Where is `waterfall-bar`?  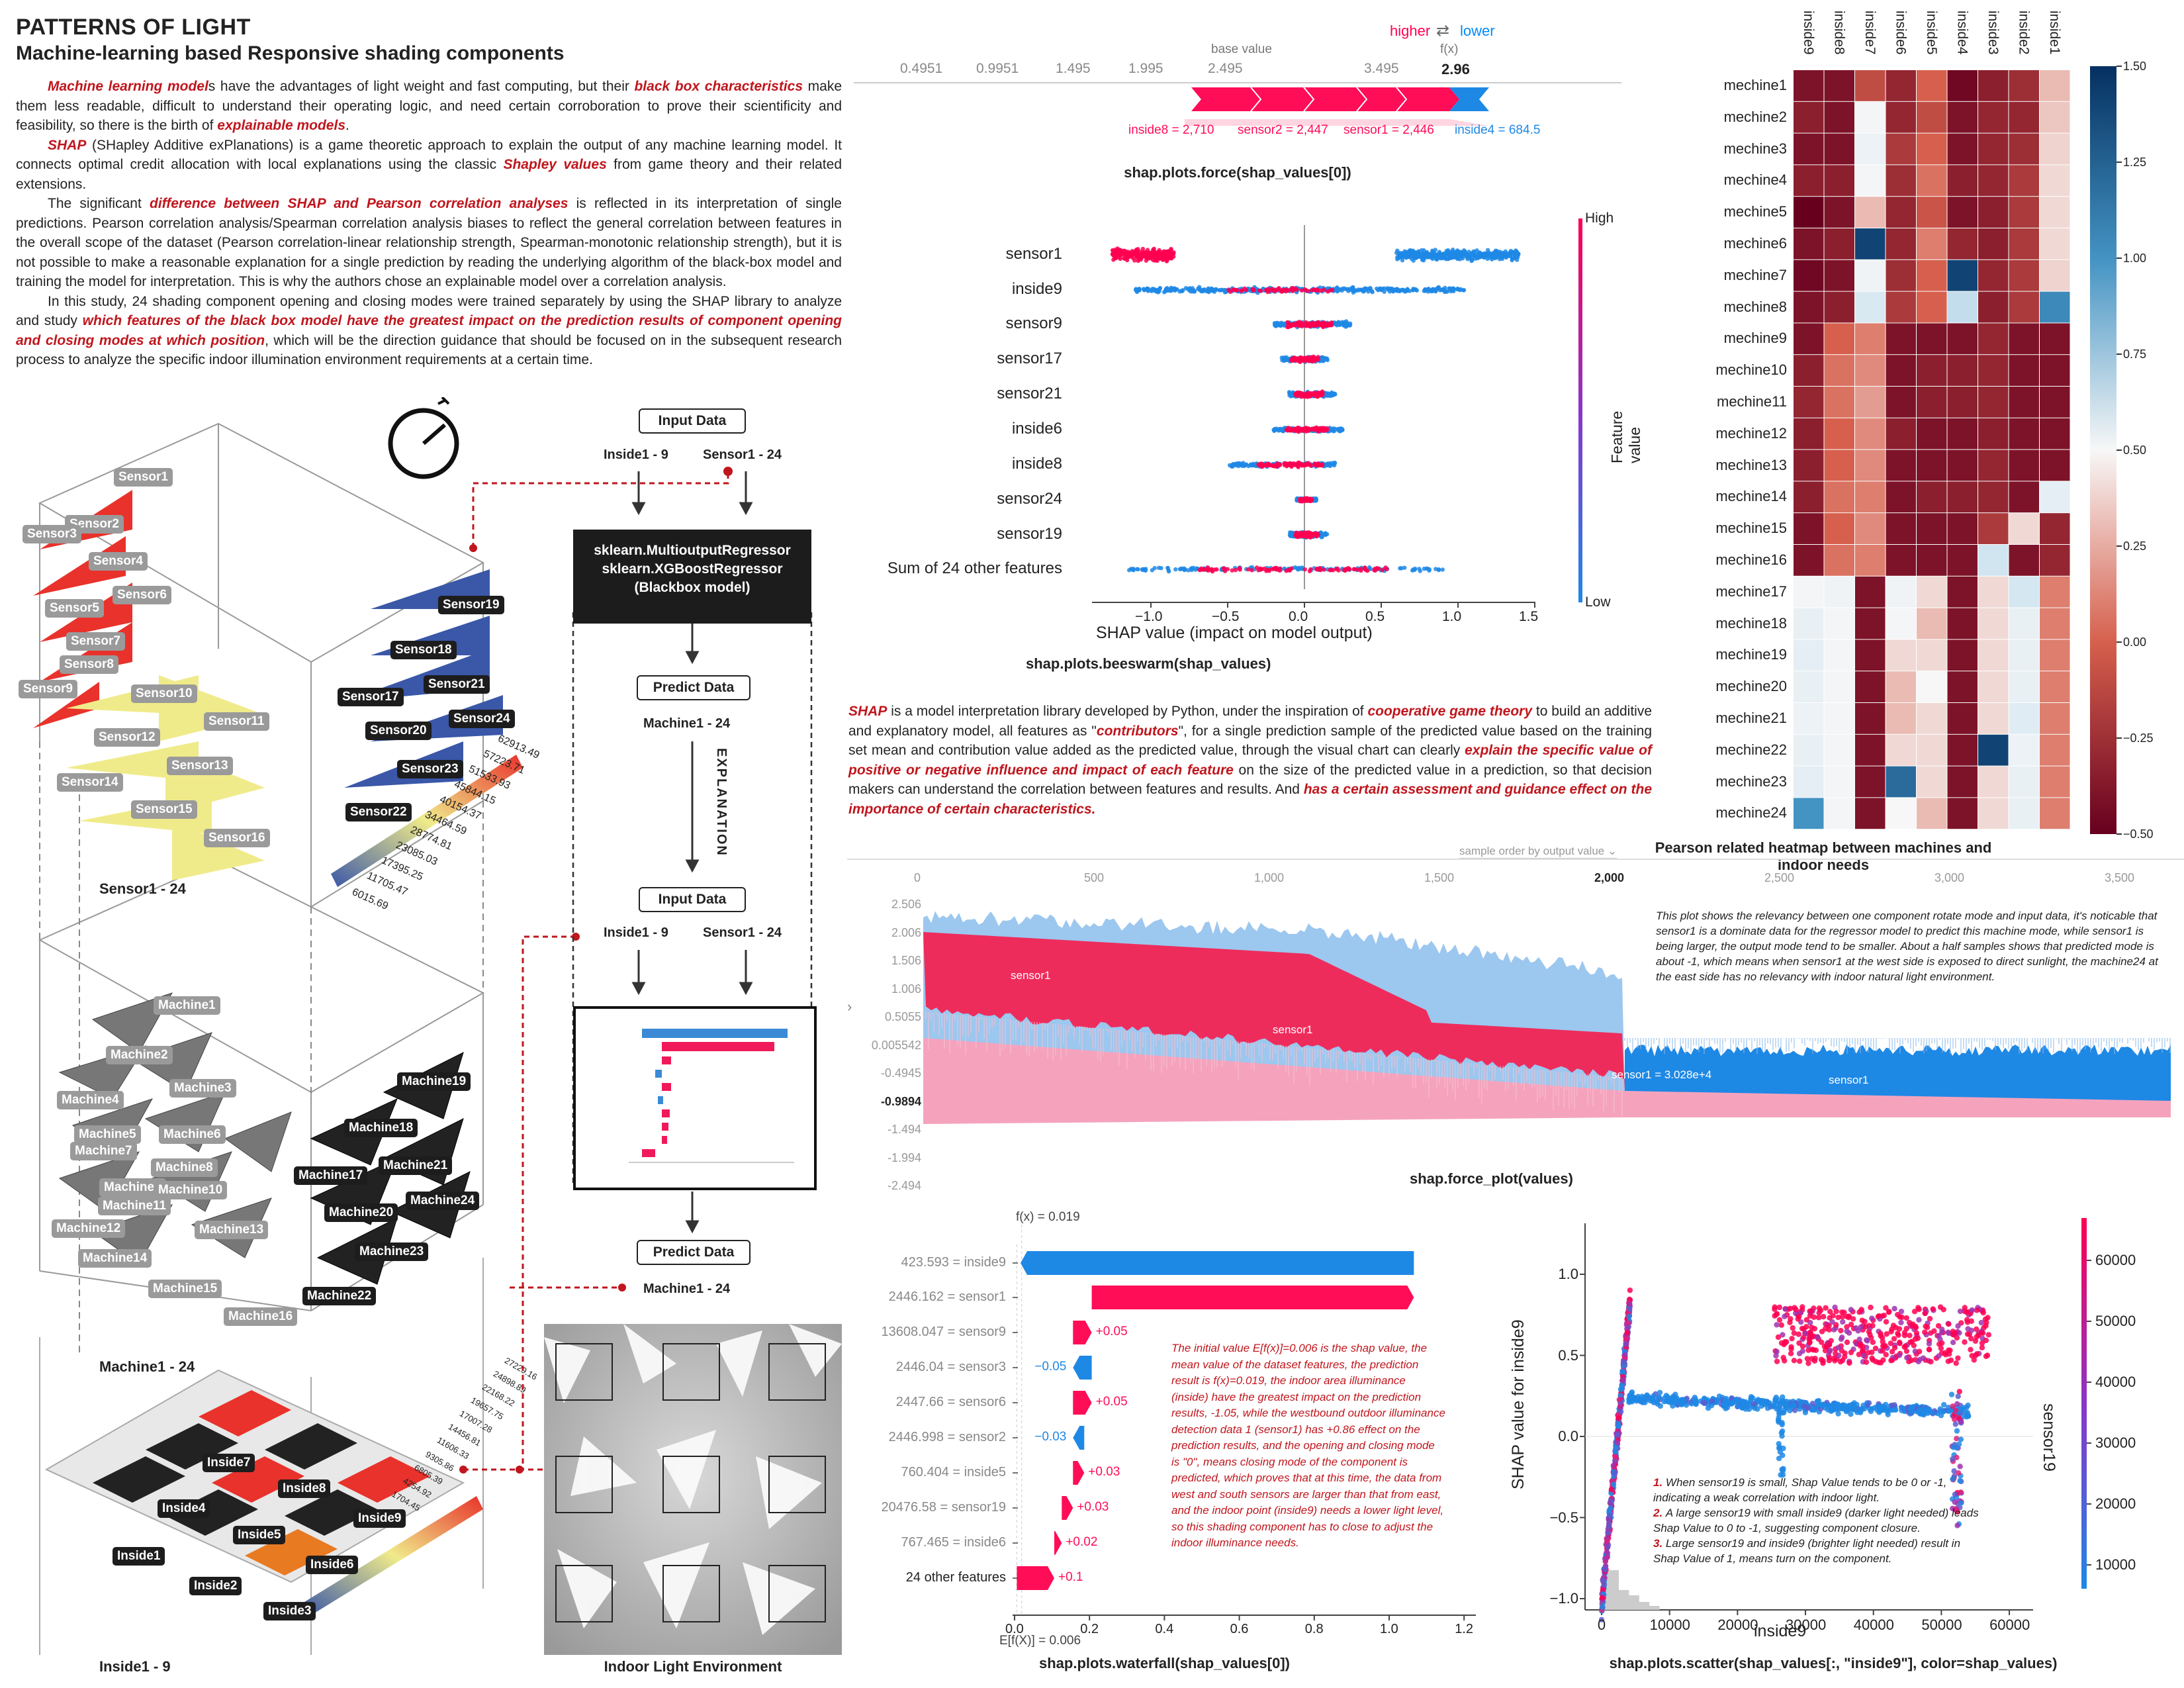
waterfall-bar is located at coordinates (1035, 1578).